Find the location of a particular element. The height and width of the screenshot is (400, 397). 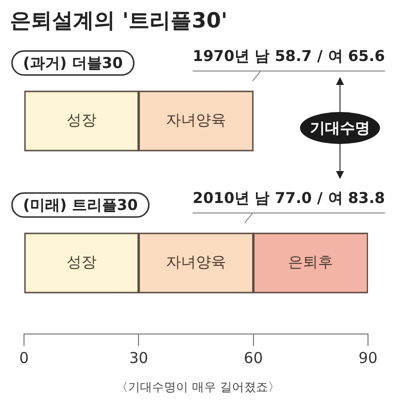

series-label: 성장 is located at coordinates (81, 119).